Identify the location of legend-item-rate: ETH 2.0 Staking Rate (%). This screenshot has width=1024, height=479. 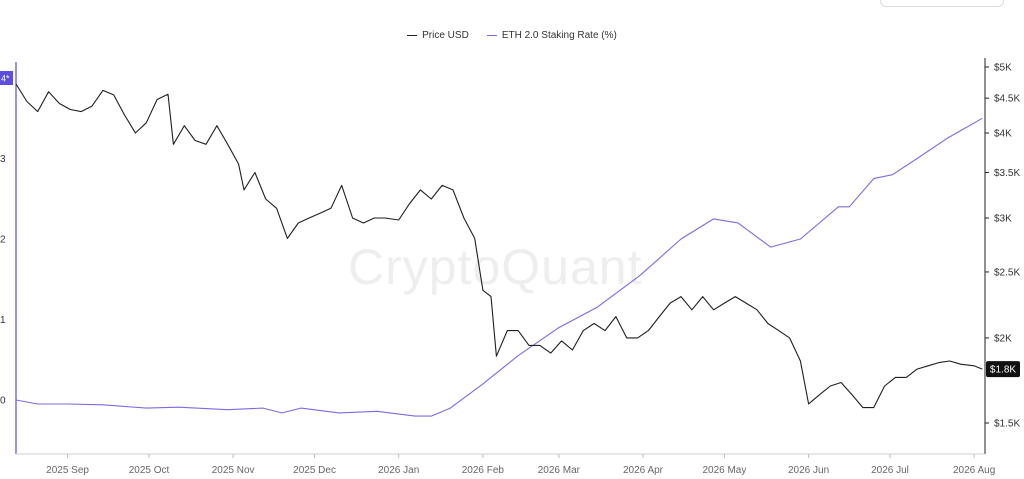
(551, 35).